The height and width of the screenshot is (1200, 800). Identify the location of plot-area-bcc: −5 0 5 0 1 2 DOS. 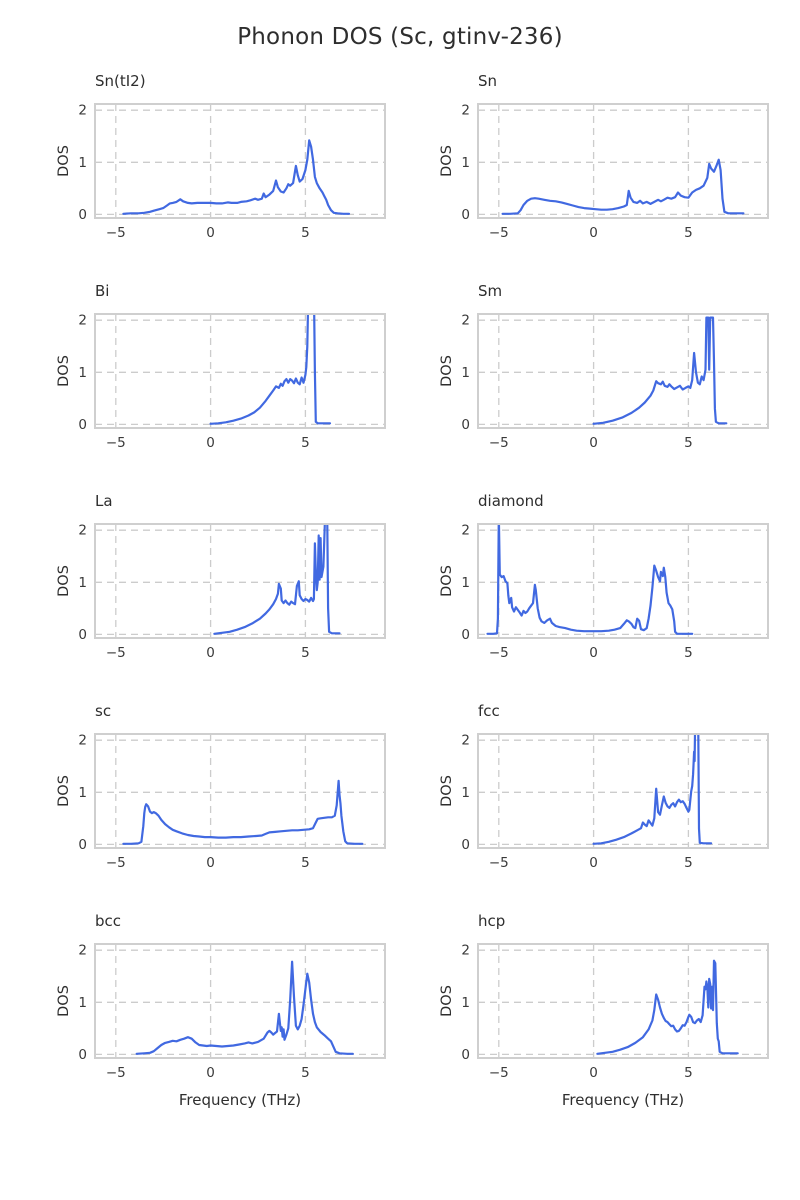
(221, 1012).